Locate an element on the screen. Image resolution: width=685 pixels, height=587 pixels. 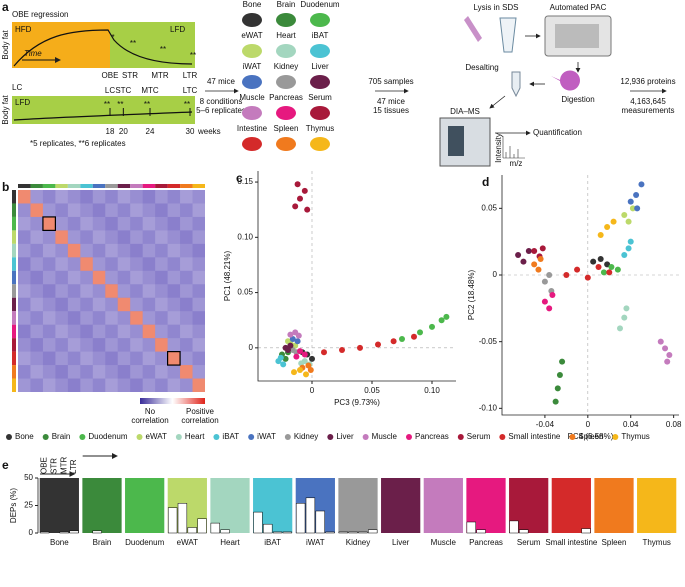
tissue-name: Thymus is located at coordinates (320, 128).